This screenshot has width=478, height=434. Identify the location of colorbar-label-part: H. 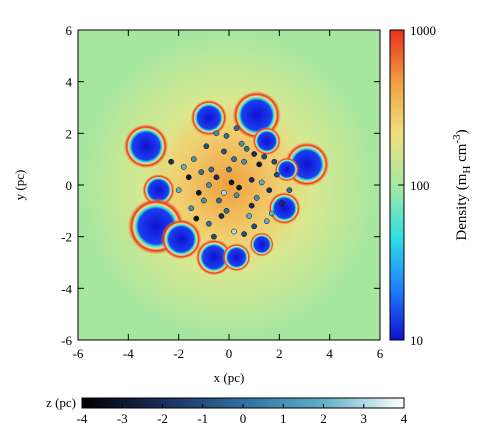
(467, 170).